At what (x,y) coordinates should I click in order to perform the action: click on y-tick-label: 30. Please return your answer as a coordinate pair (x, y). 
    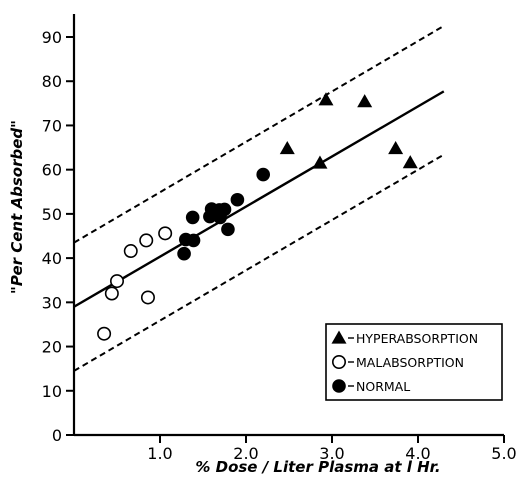
    Looking at the image, I should click on (52, 302).